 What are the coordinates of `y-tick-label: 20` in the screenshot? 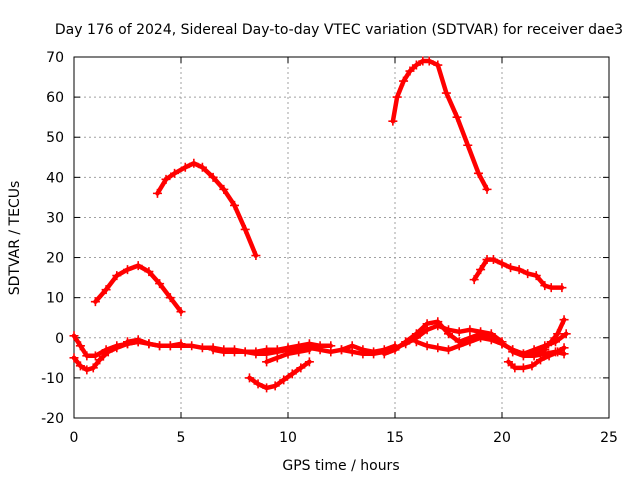 It's located at (55, 259).